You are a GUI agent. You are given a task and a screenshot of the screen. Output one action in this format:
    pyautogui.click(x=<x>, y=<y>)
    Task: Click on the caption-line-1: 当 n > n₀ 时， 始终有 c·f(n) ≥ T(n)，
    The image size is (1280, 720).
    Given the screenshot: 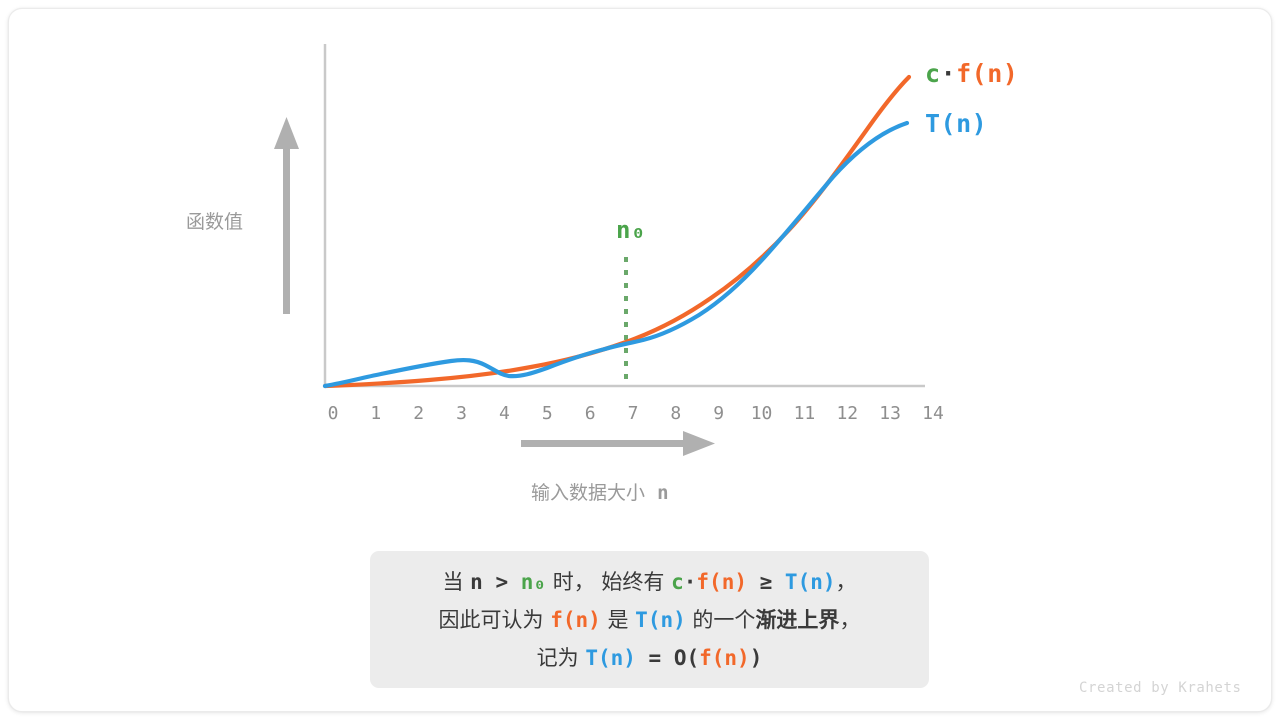 What is the action you would take?
    pyautogui.click(x=649, y=582)
    